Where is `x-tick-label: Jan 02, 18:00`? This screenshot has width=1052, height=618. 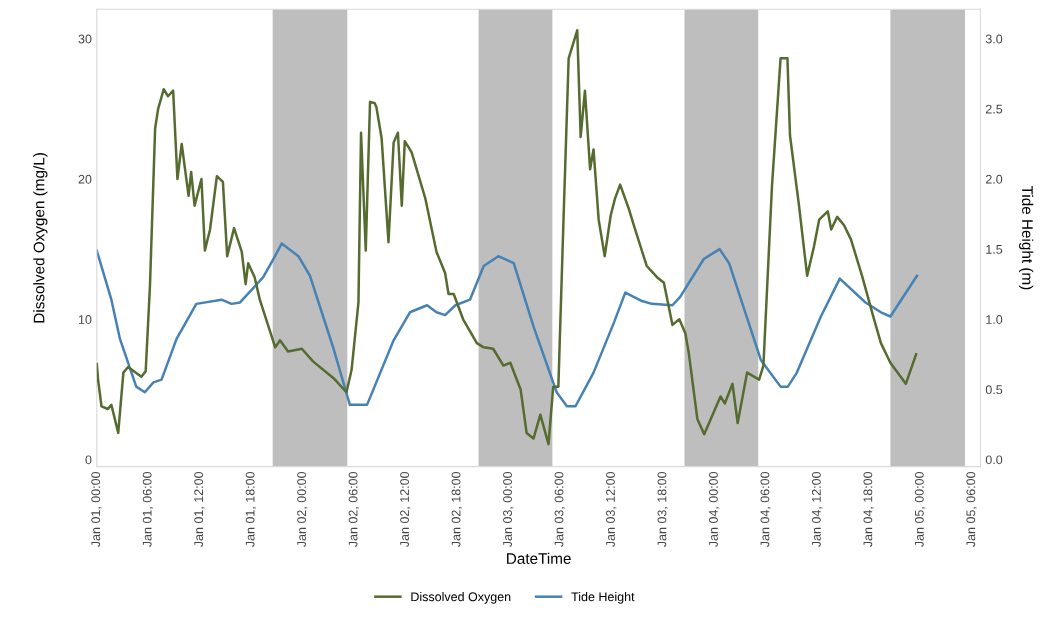 x-tick-label: Jan 02, 18:00 is located at coordinates (456, 509).